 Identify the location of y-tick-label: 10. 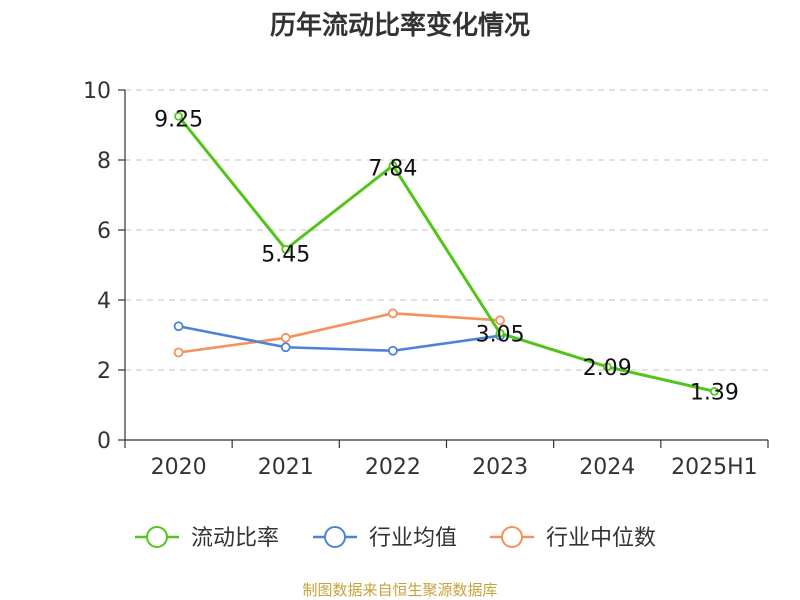
(97, 91).